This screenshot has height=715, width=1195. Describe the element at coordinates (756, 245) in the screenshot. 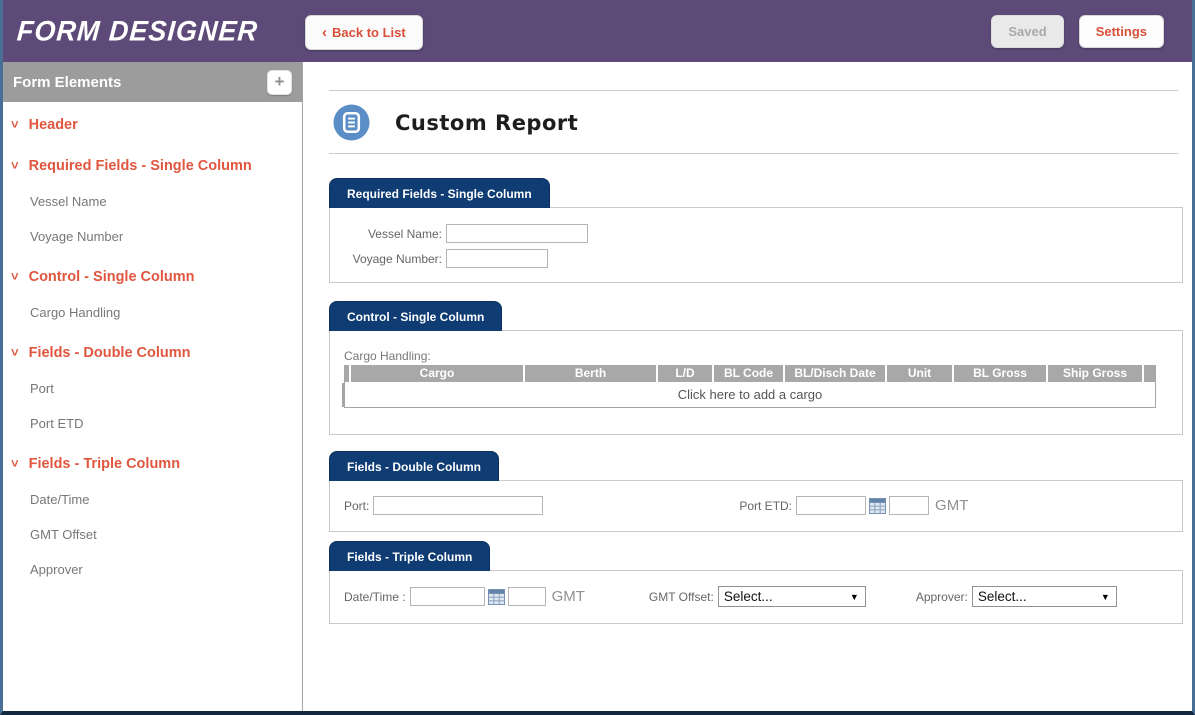

I see `section-panel-required-fields: Vessel Name: Voyage Number:` at that location.